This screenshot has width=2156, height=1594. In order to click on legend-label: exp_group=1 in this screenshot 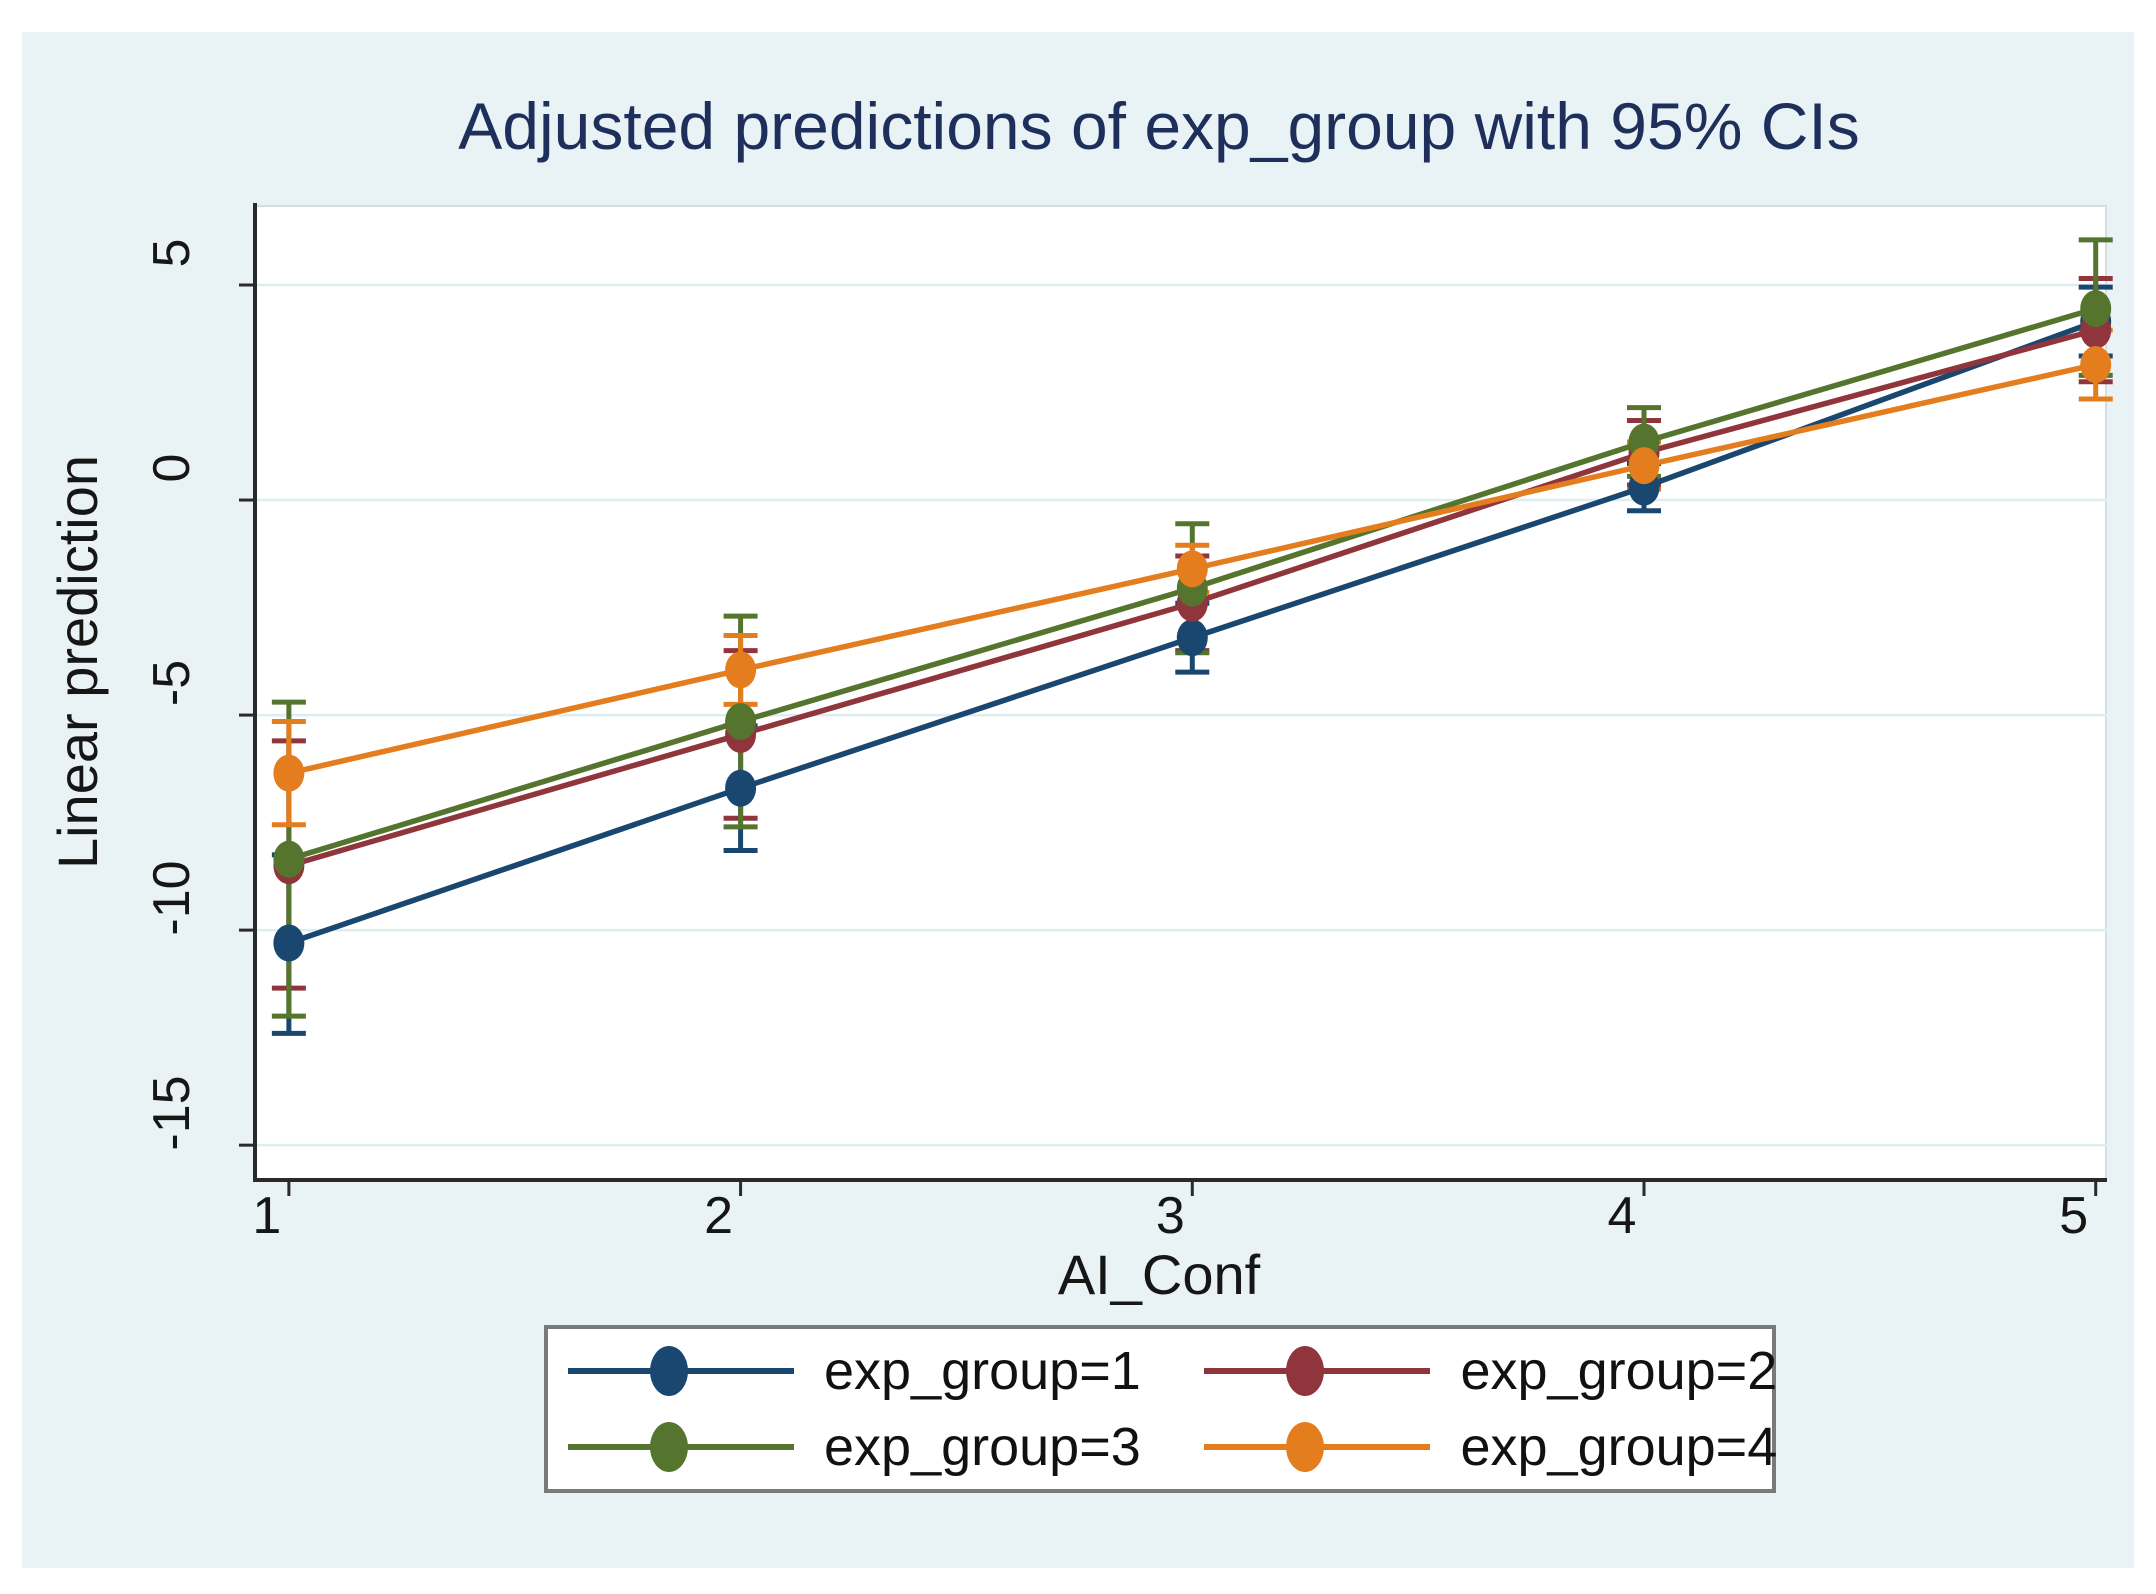, I will do `click(982, 1371)`.